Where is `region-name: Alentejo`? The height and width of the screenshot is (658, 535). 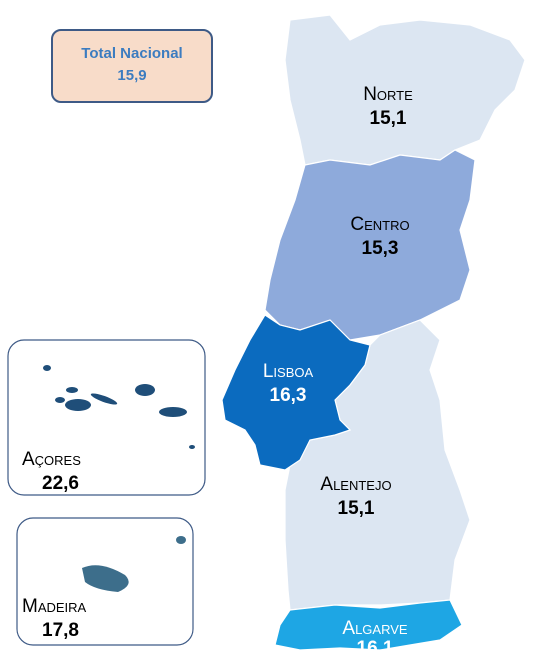 region-name: Alentejo is located at coordinates (355, 484).